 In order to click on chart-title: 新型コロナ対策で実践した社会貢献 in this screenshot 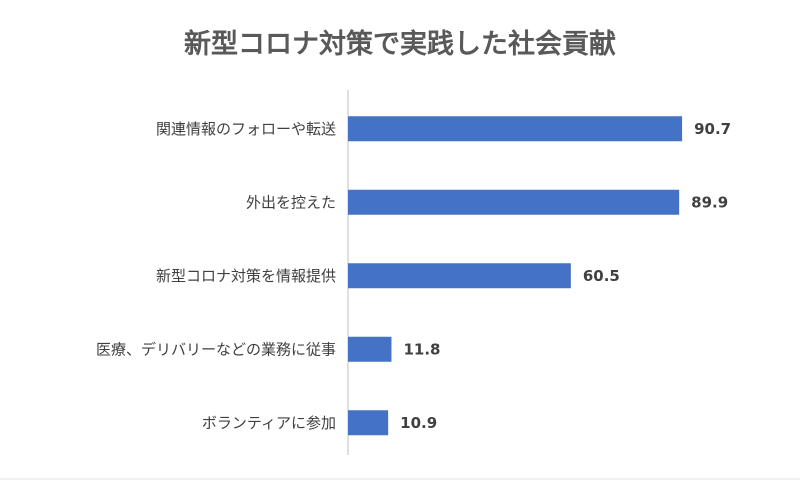, I will do `click(400, 44)`.